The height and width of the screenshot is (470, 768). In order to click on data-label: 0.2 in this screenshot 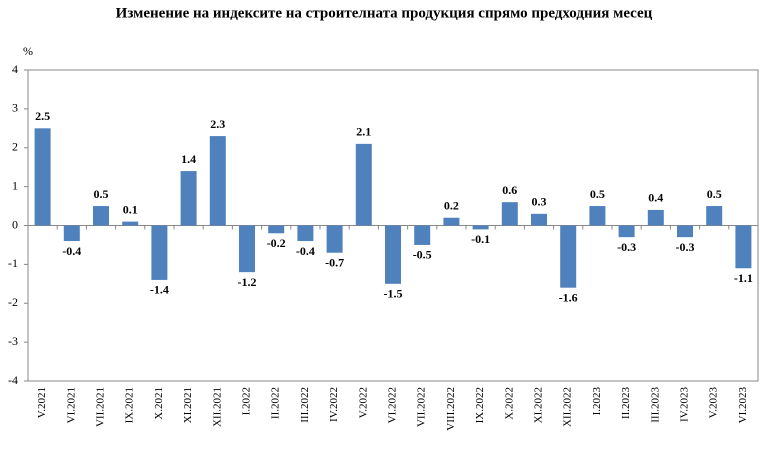, I will do `click(451, 205)`.